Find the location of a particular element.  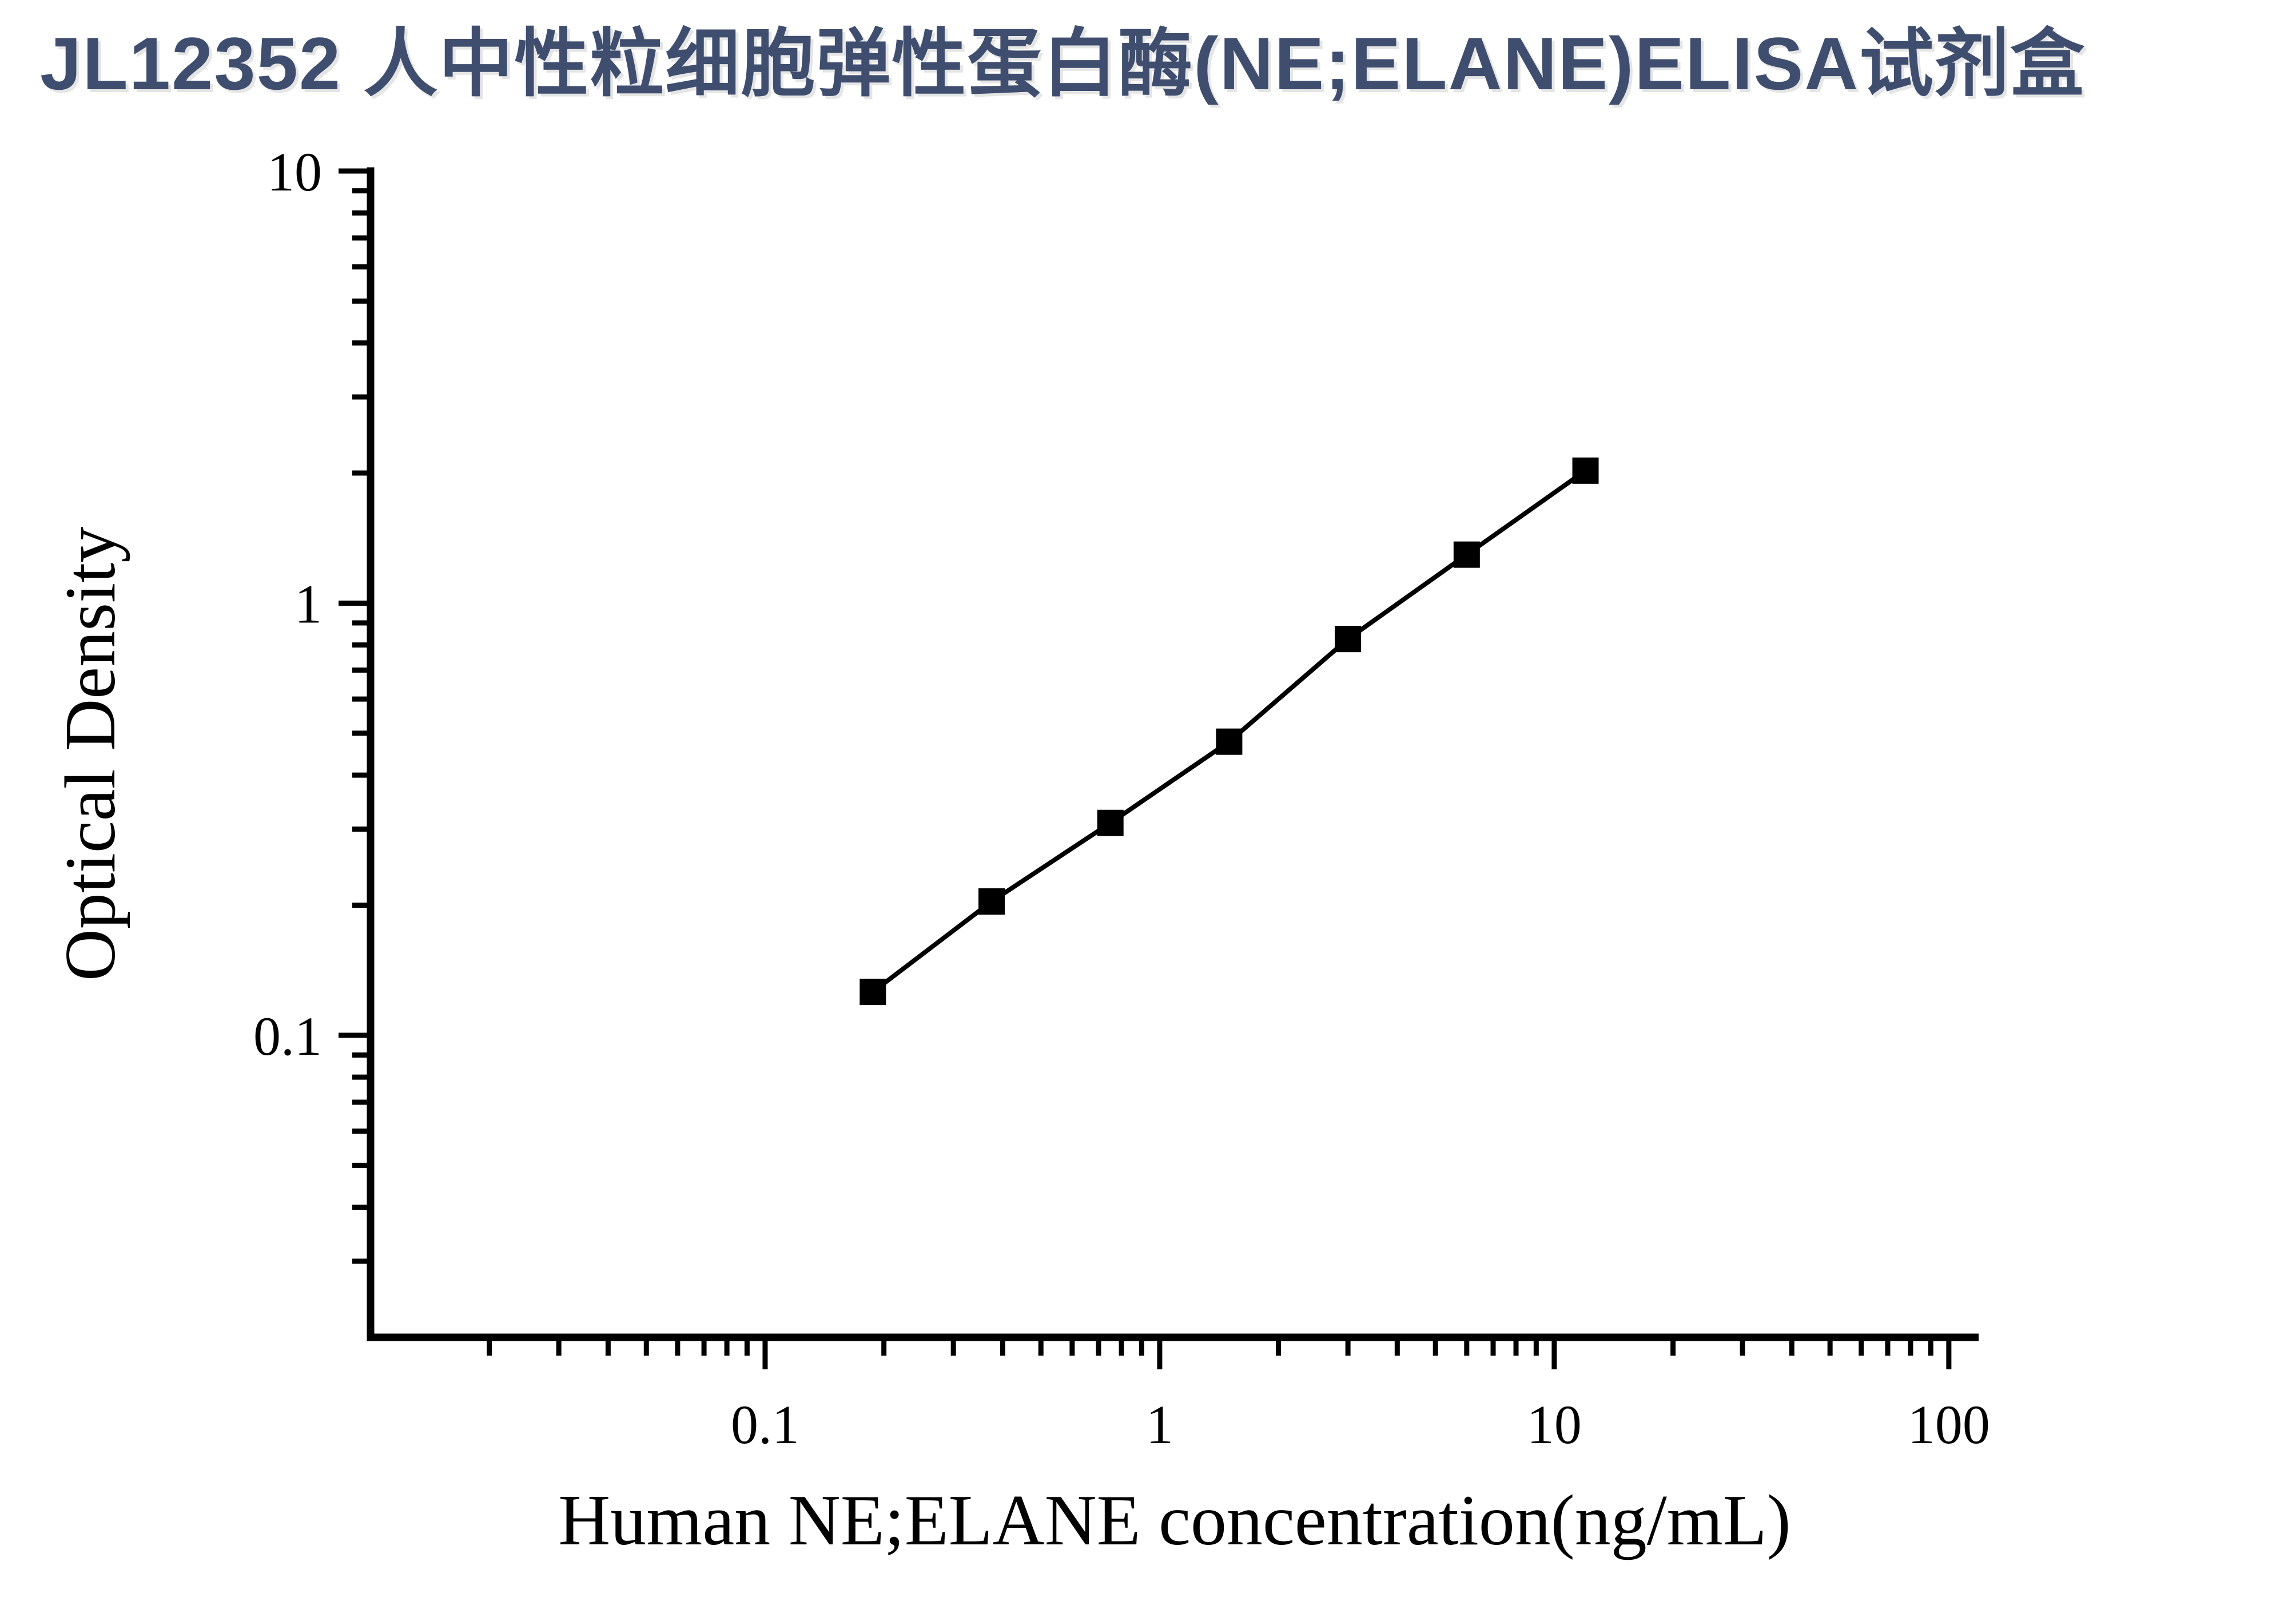

x-axis-title: Human NE;ELANE concentration(ng/mL) is located at coordinates (1174, 1520).